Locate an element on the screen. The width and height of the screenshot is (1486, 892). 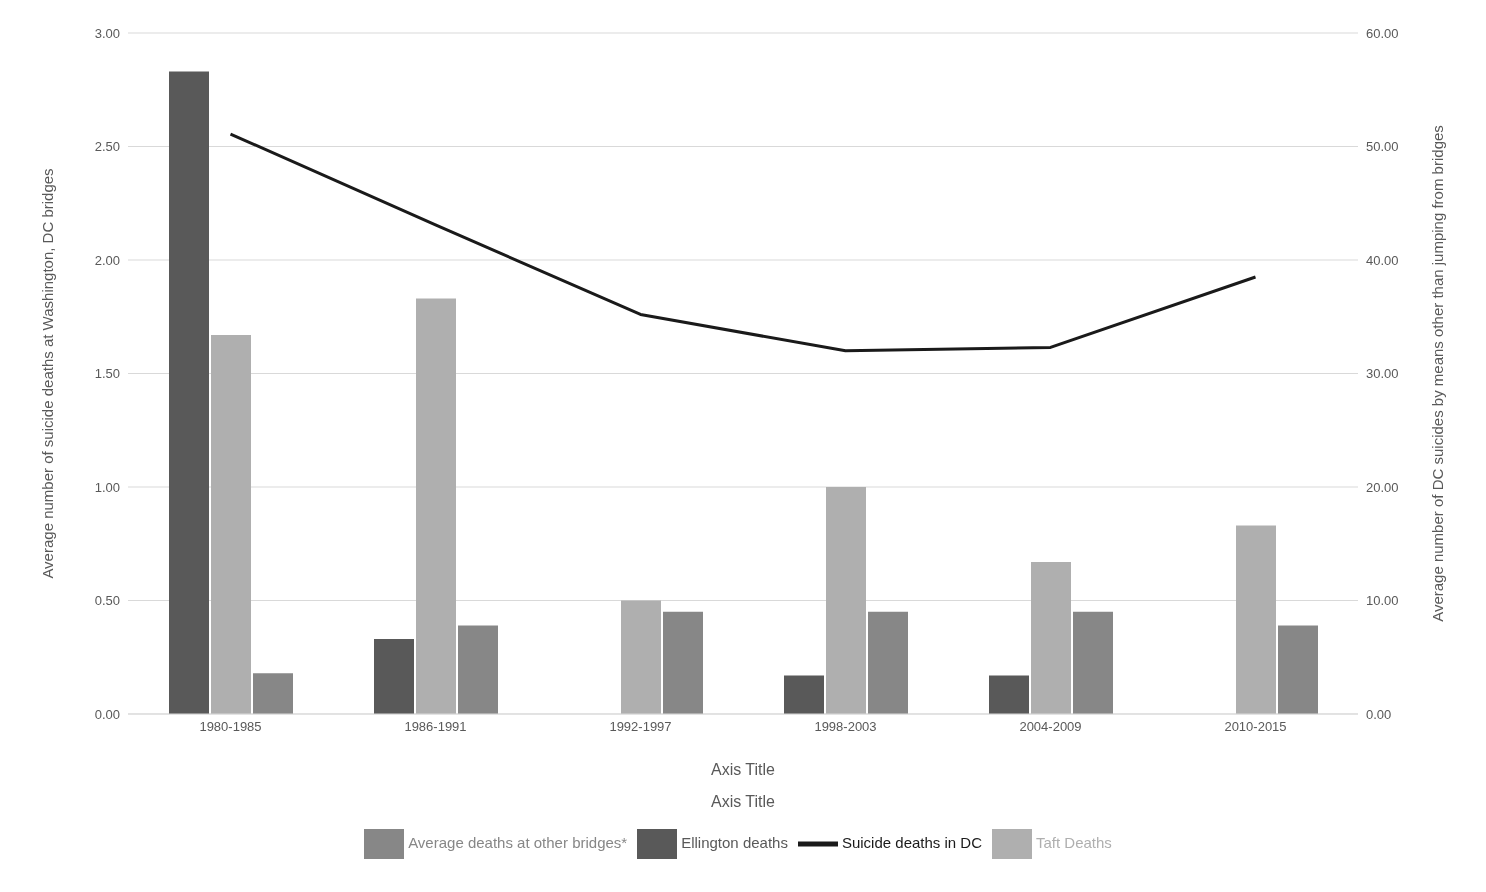
x-tick-label: 1986-1991 is located at coordinates (435, 727).